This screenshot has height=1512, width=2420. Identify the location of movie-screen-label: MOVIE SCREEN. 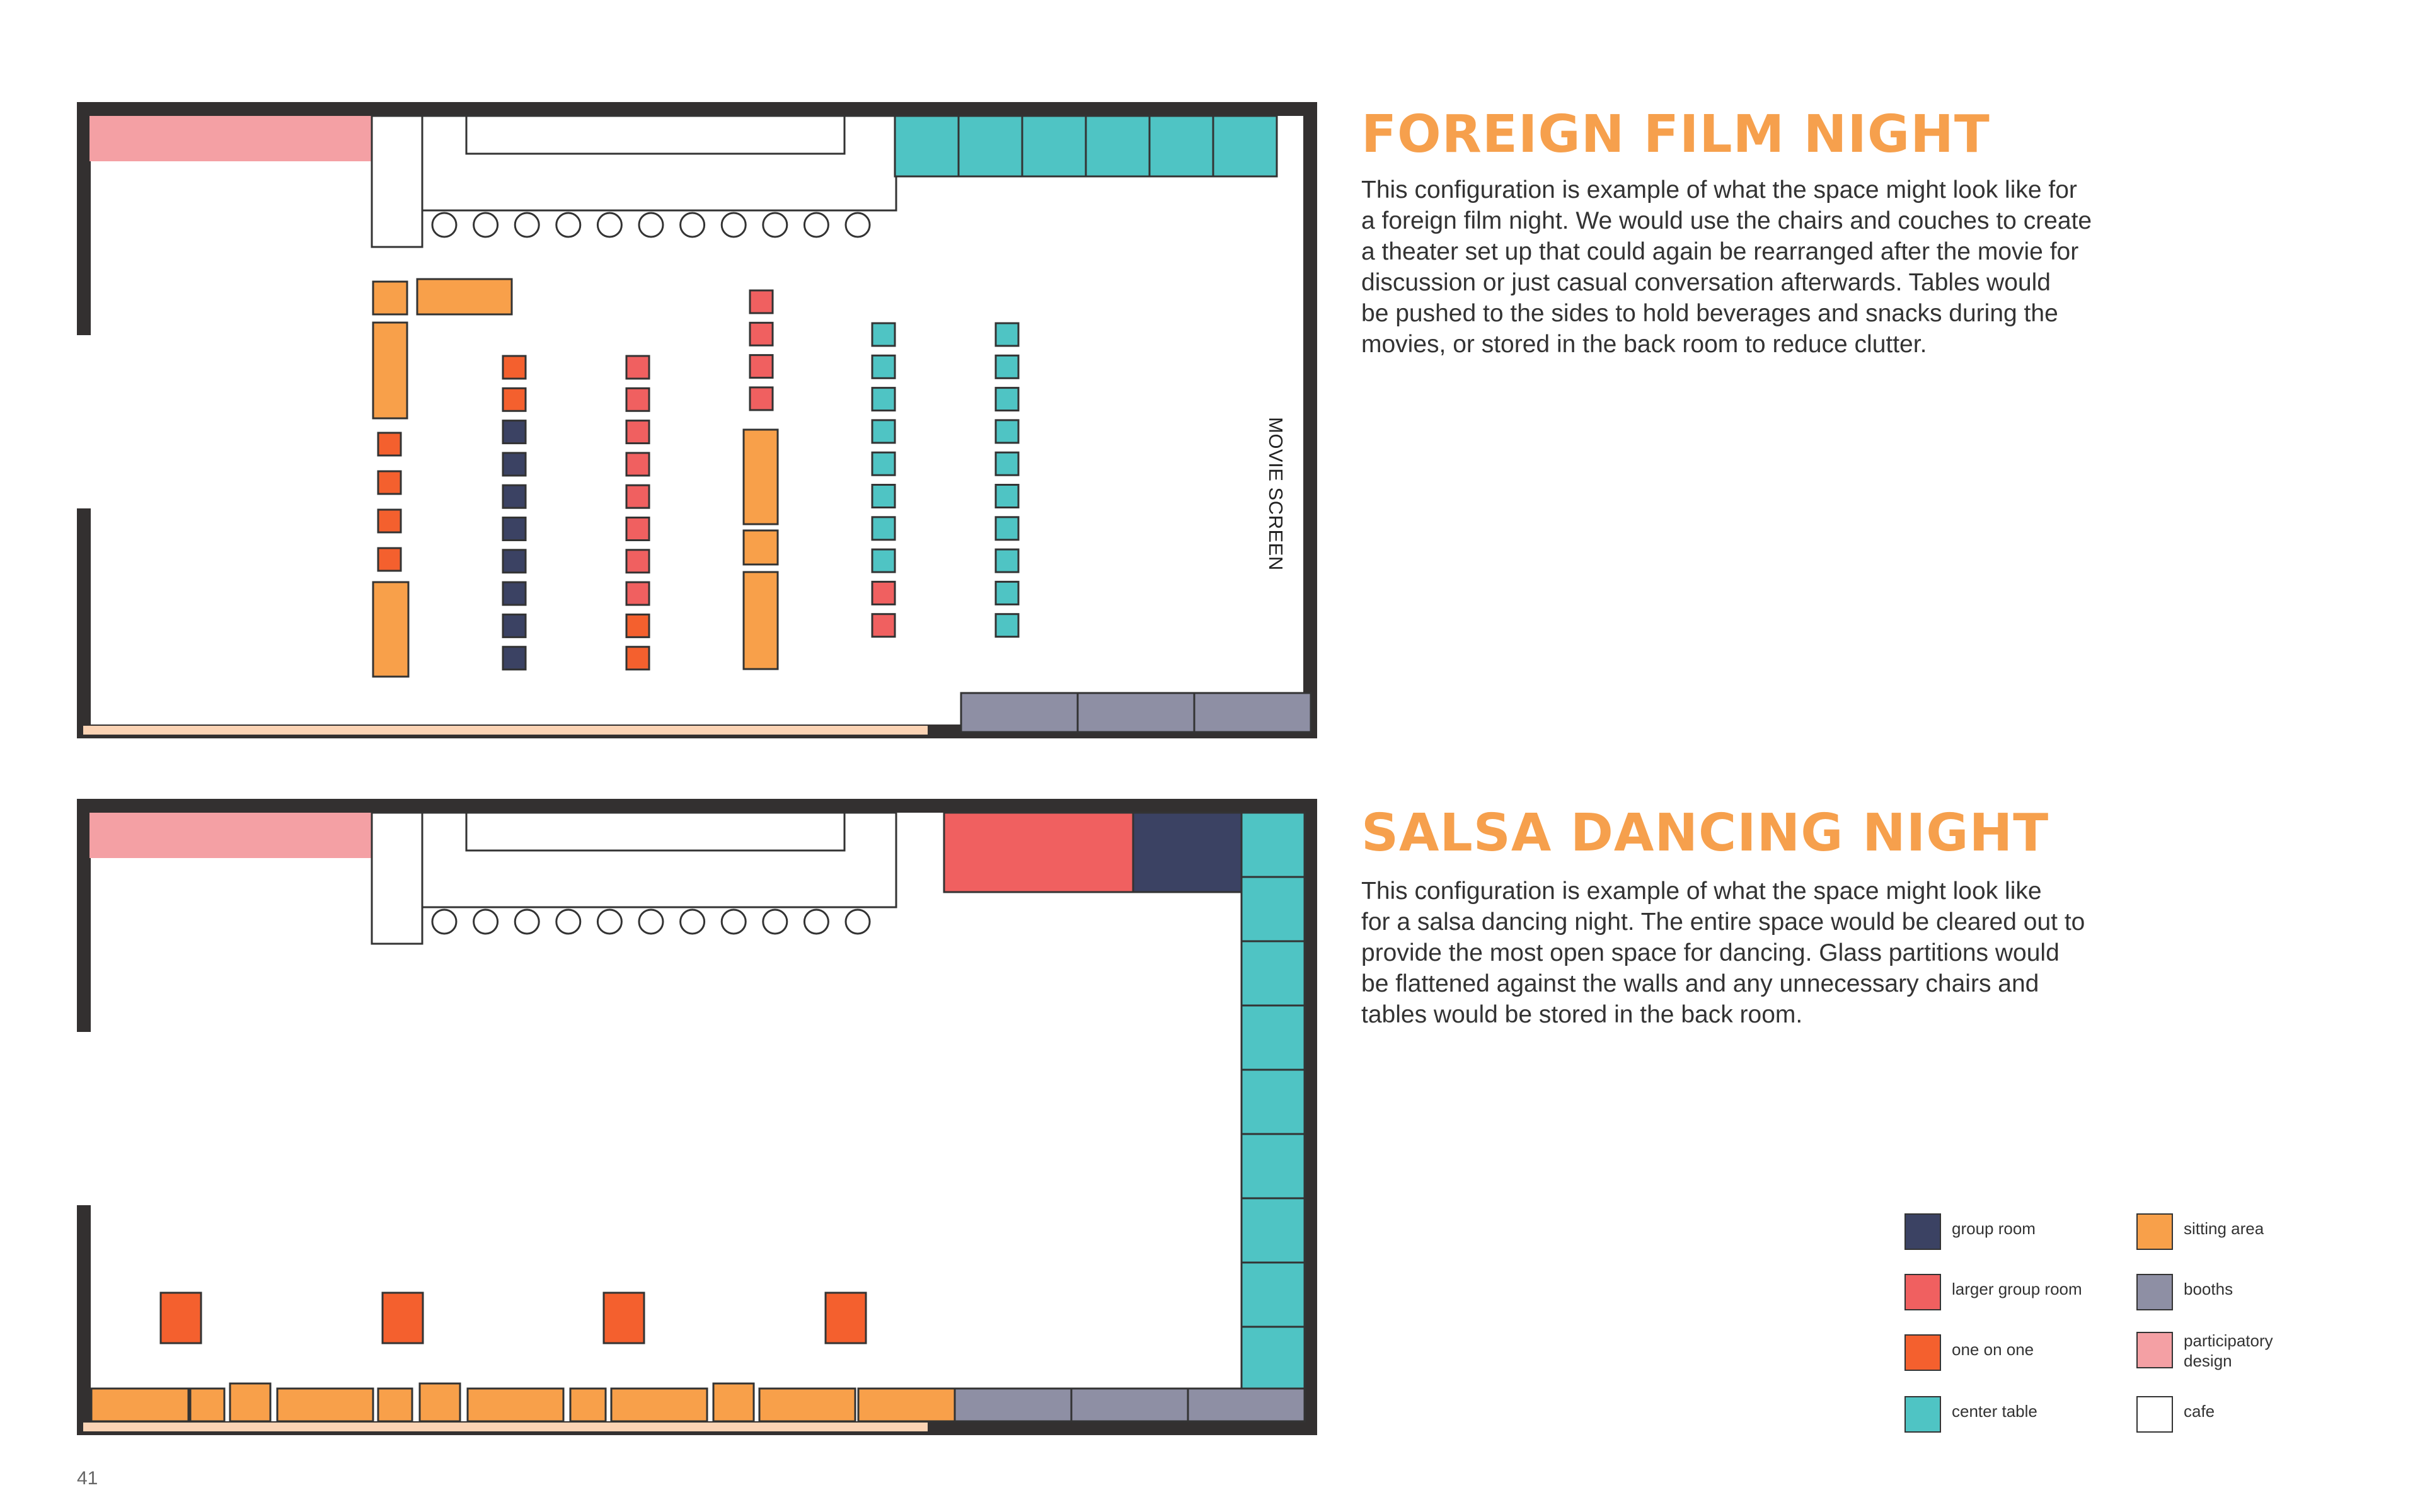
(1276, 494).